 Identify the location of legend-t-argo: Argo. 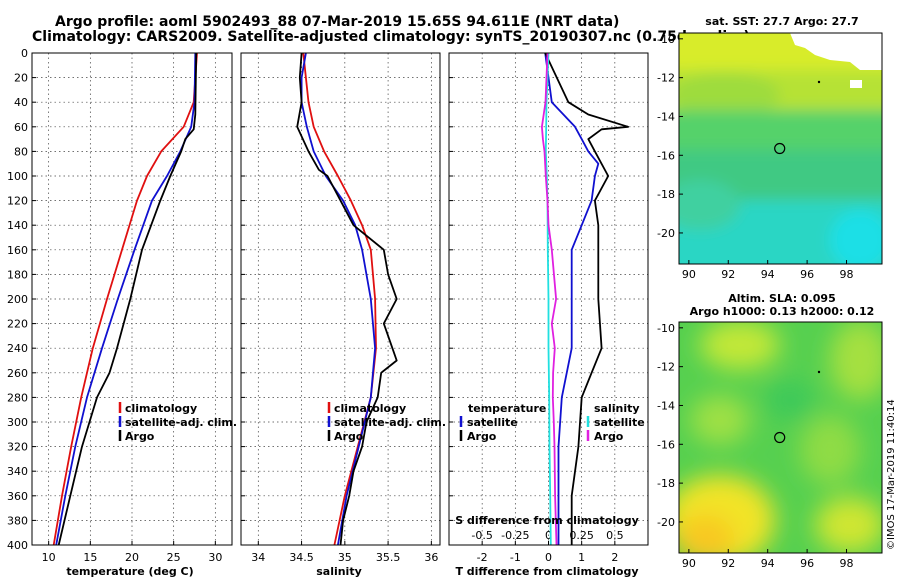
(482, 436).